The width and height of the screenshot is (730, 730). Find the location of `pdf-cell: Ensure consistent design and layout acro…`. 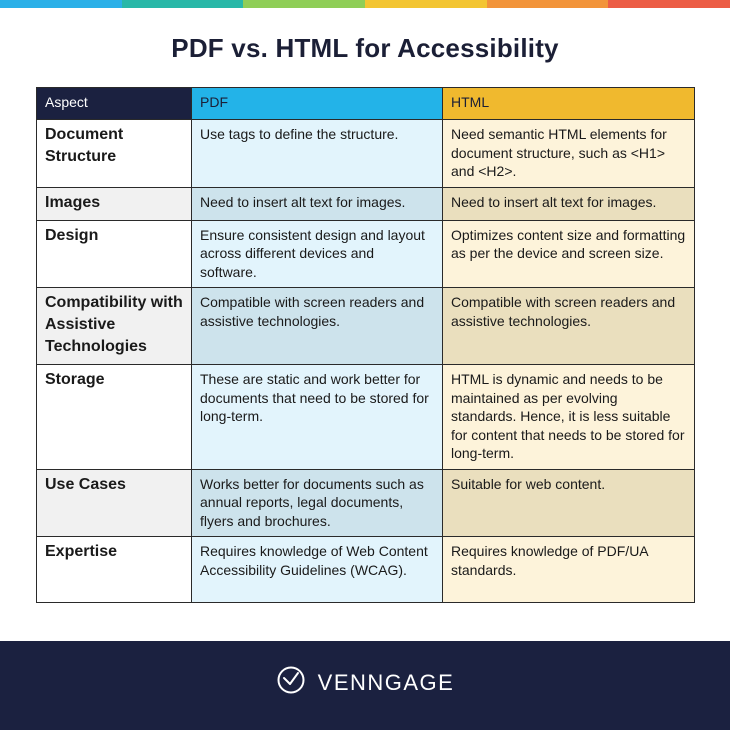

pdf-cell: Ensure consistent design and layout acro… is located at coordinates (317, 253).